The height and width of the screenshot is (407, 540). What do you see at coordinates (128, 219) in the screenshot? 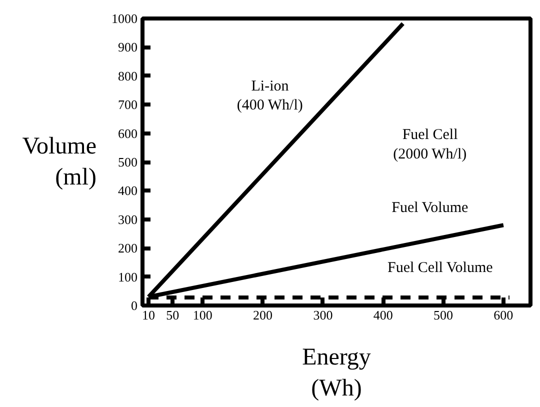
I see `y-tick-label: 300` at bounding box center [128, 219].